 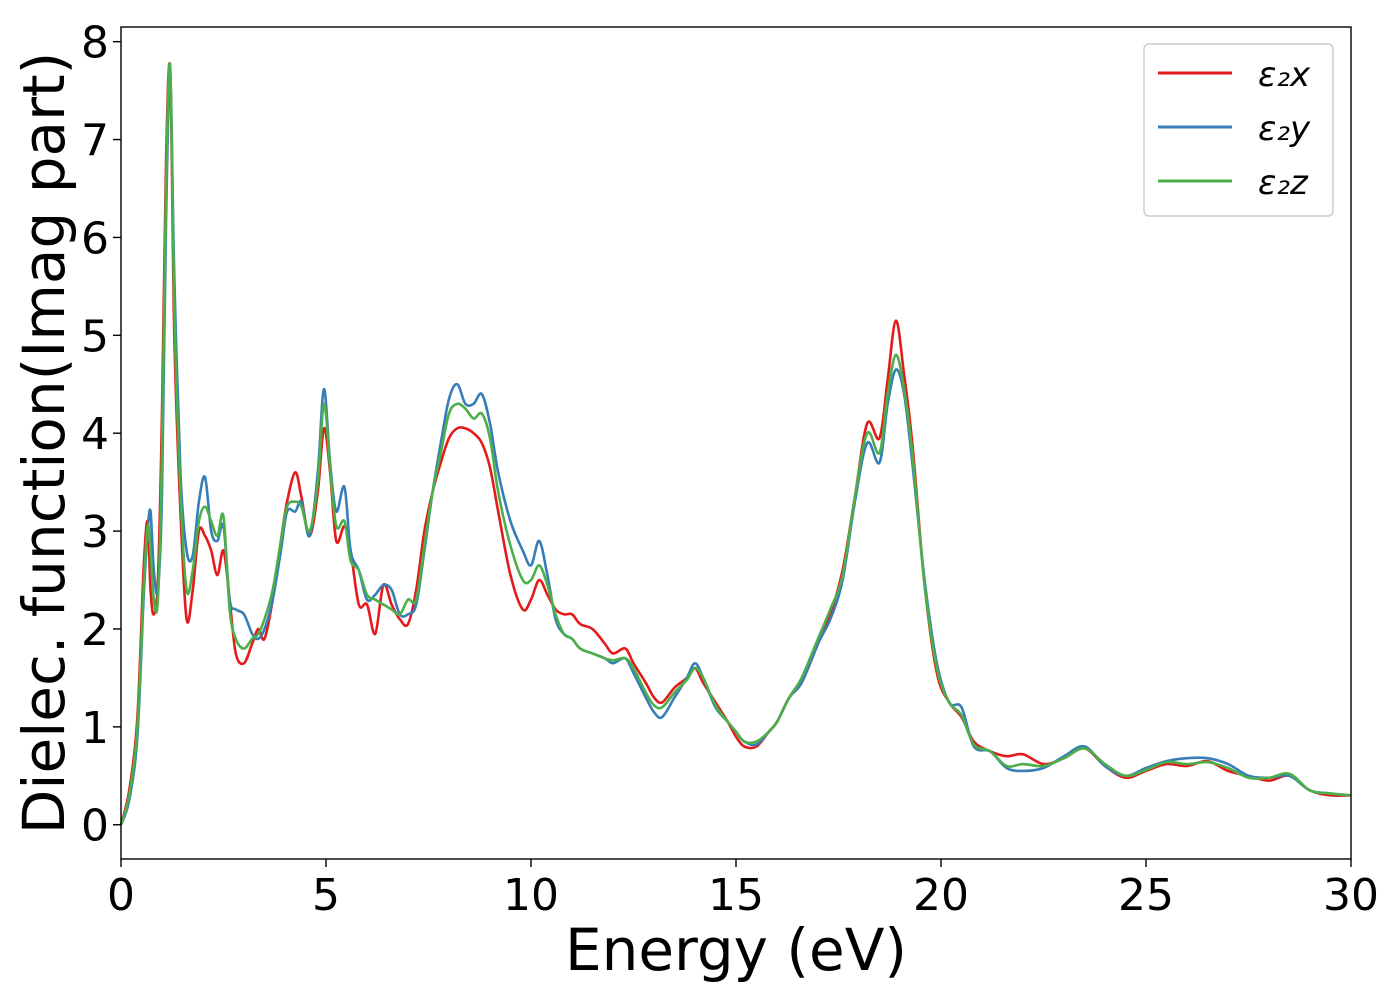 I want to click on y-tick-label: 0, so click(x=95, y=826).